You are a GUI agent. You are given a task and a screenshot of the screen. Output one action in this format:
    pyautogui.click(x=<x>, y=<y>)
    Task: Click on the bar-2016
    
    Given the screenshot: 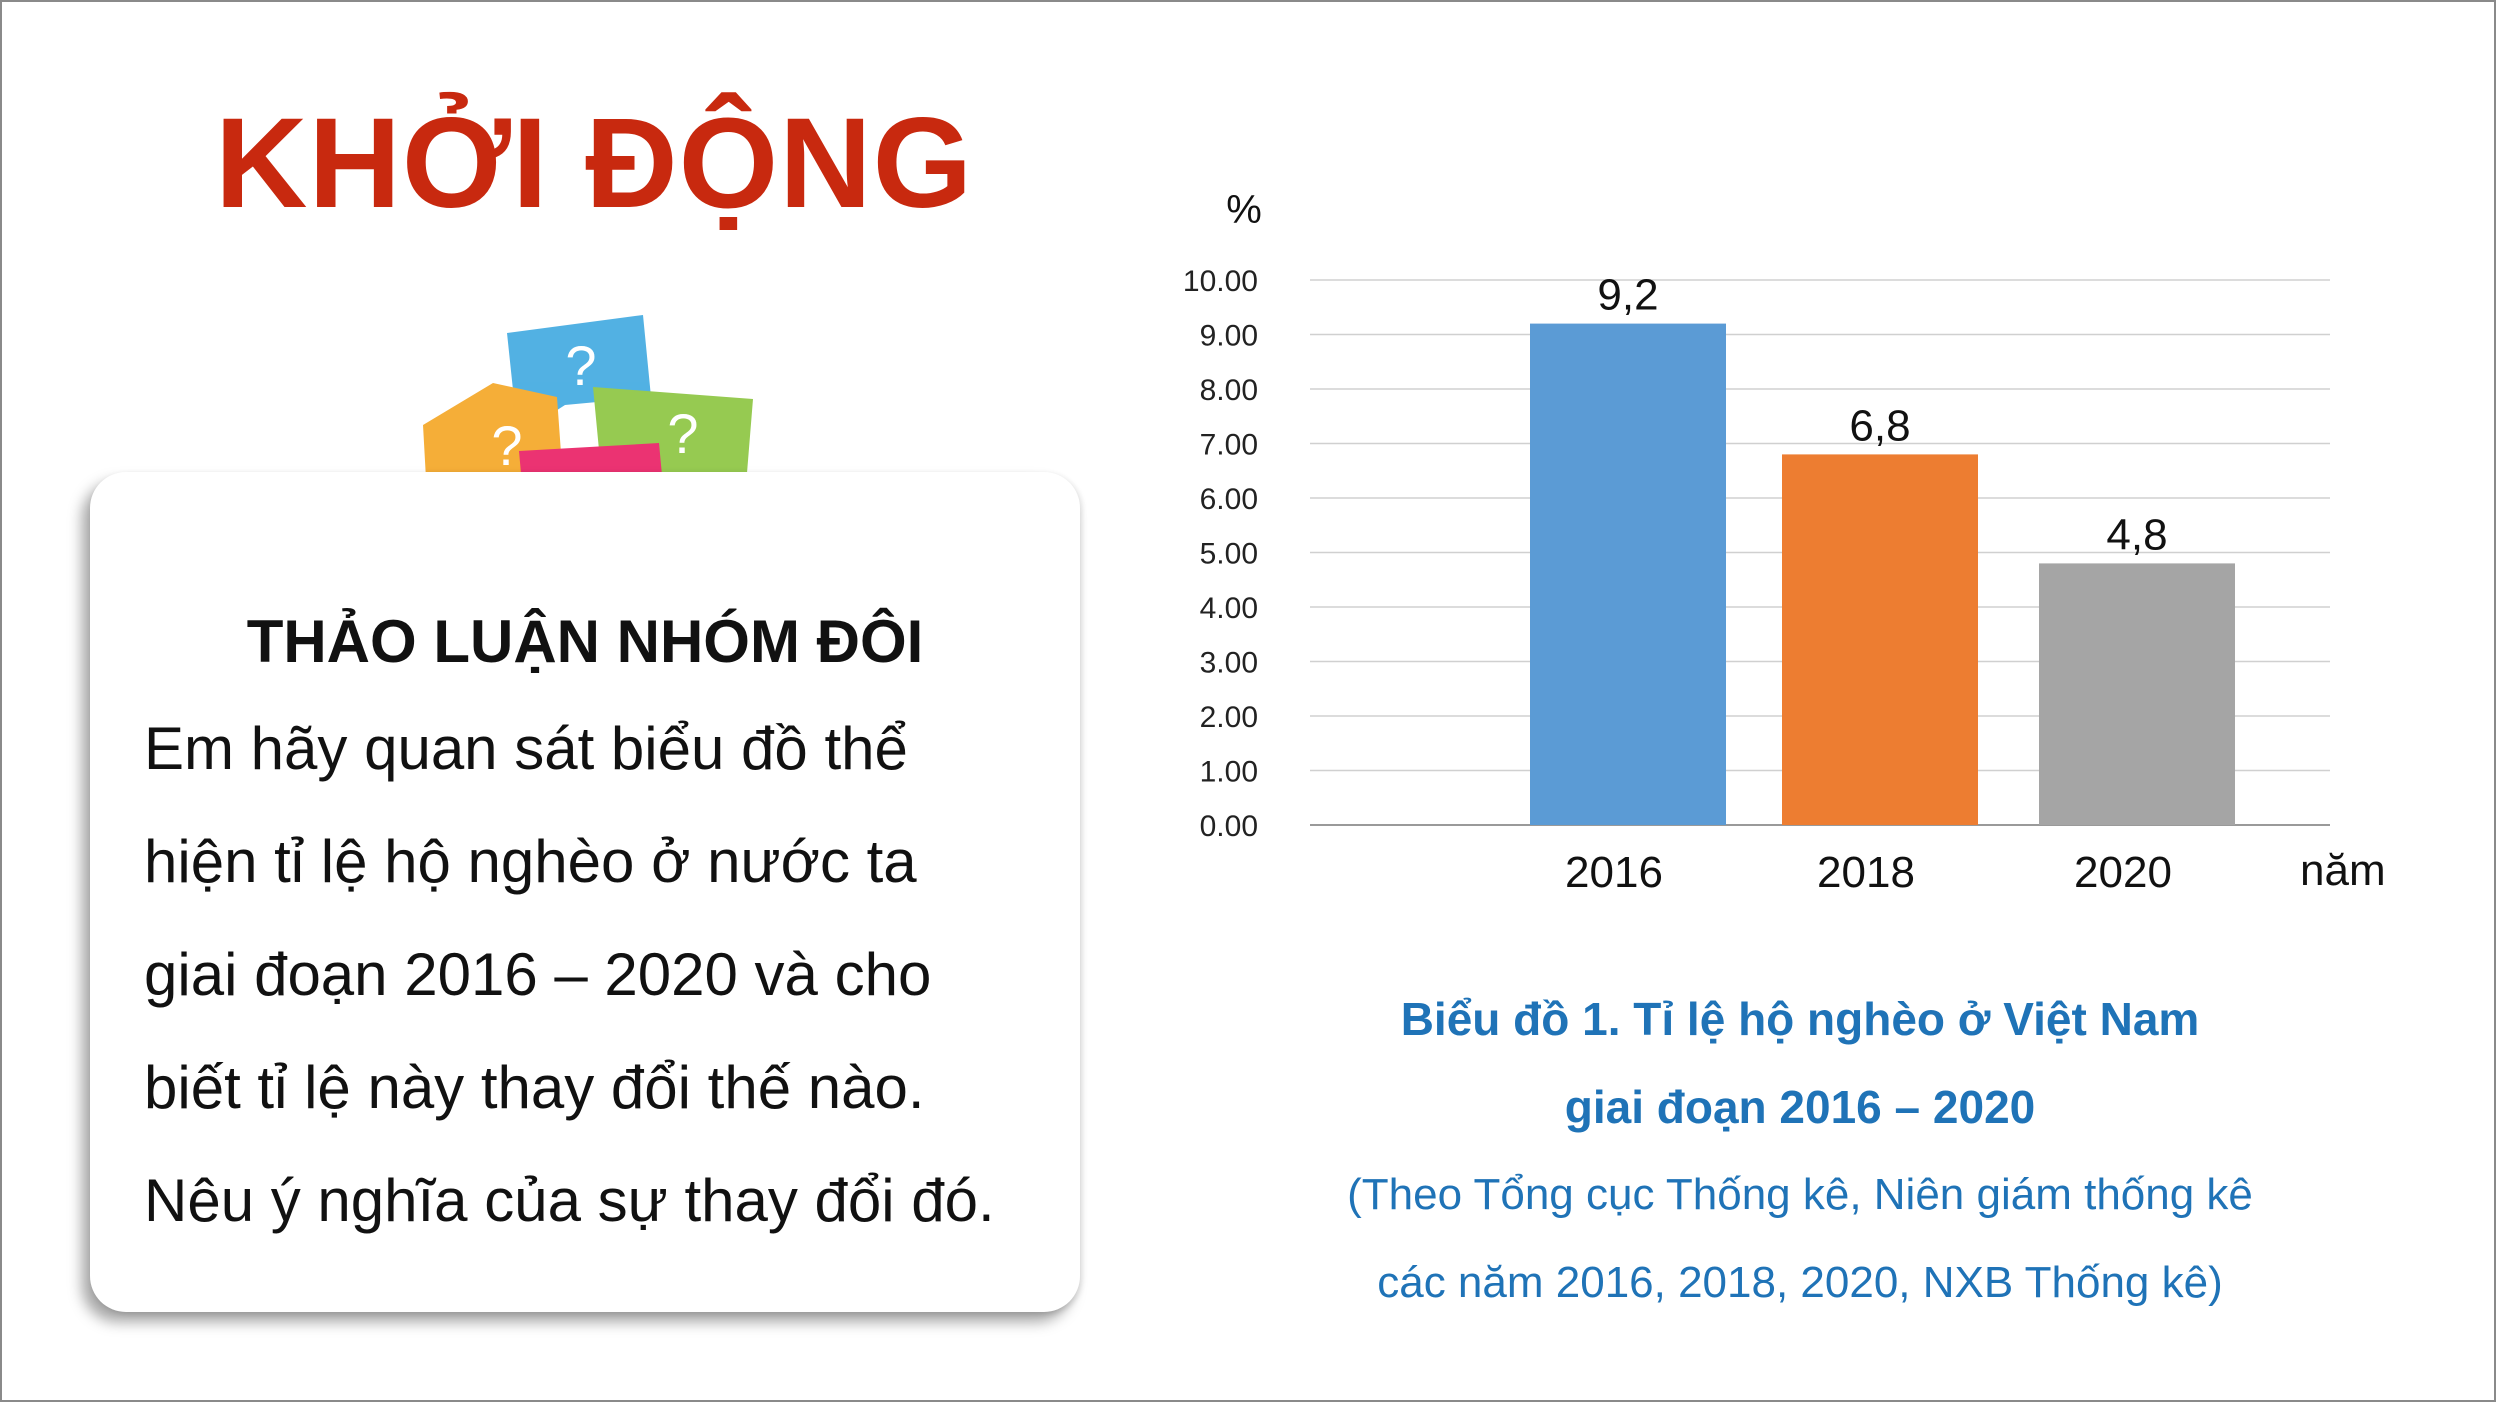 What is the action you would take?
    pyautogui.click(x=1628, y=574)
    